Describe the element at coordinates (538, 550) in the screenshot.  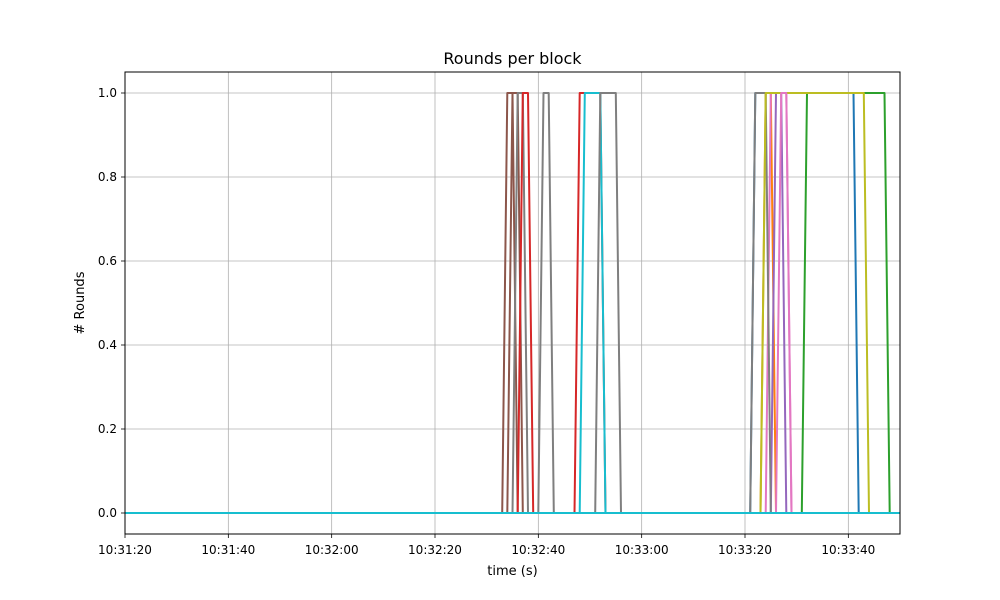
I see `x-tick-label: 10:32:40` at that location.